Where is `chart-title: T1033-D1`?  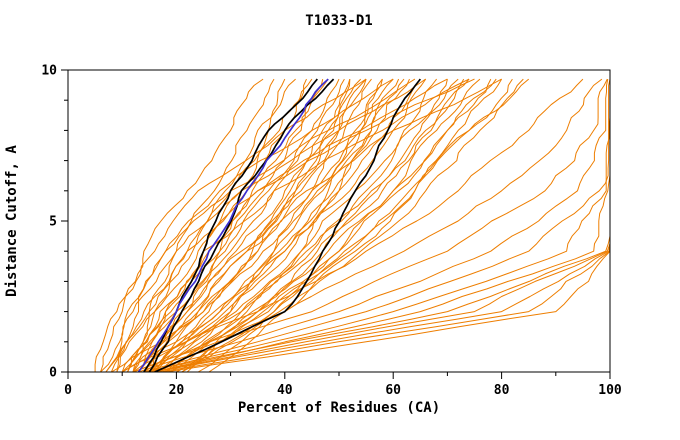
chart-title: T1033-D1 is located at coordinates (338, 21).